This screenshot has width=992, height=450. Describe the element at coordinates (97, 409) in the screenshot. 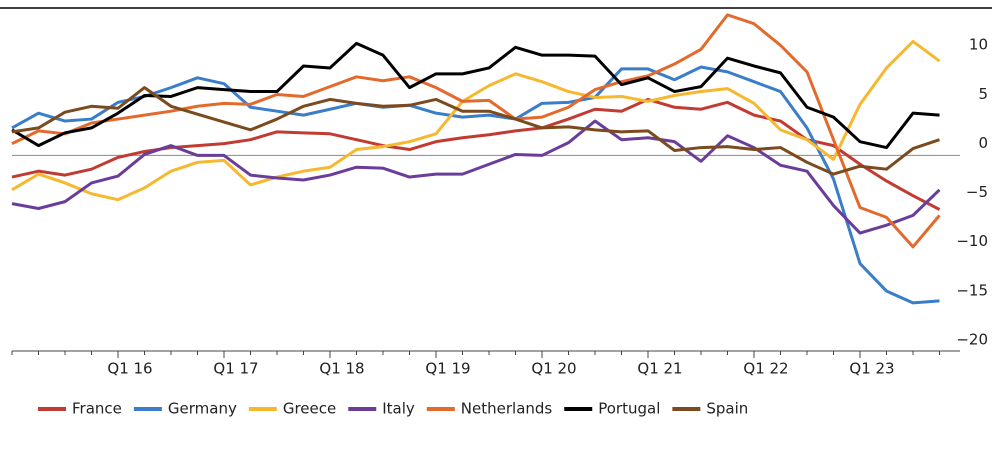

I see `legend-label: France` at that location.